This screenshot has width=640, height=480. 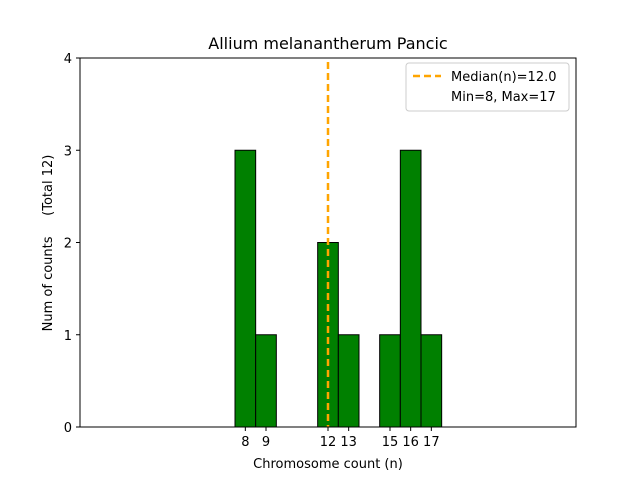 What do you see at coordinates (266, 442) in the screenshot?
I see `x-tick-label: 9` at bounding box center [266, 442].